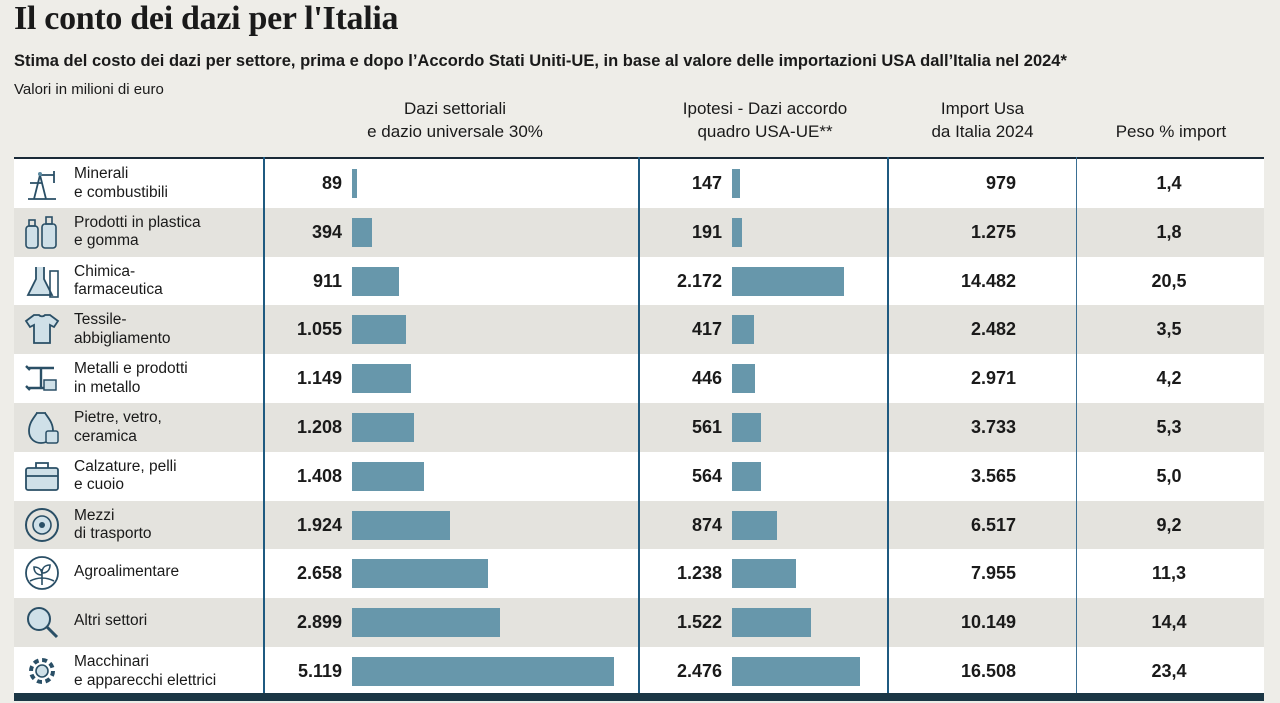 The width and height of the screenshot is (1280, 703). I want to click on sector-label: Tessile- abbigliamento, so click(122, 329).